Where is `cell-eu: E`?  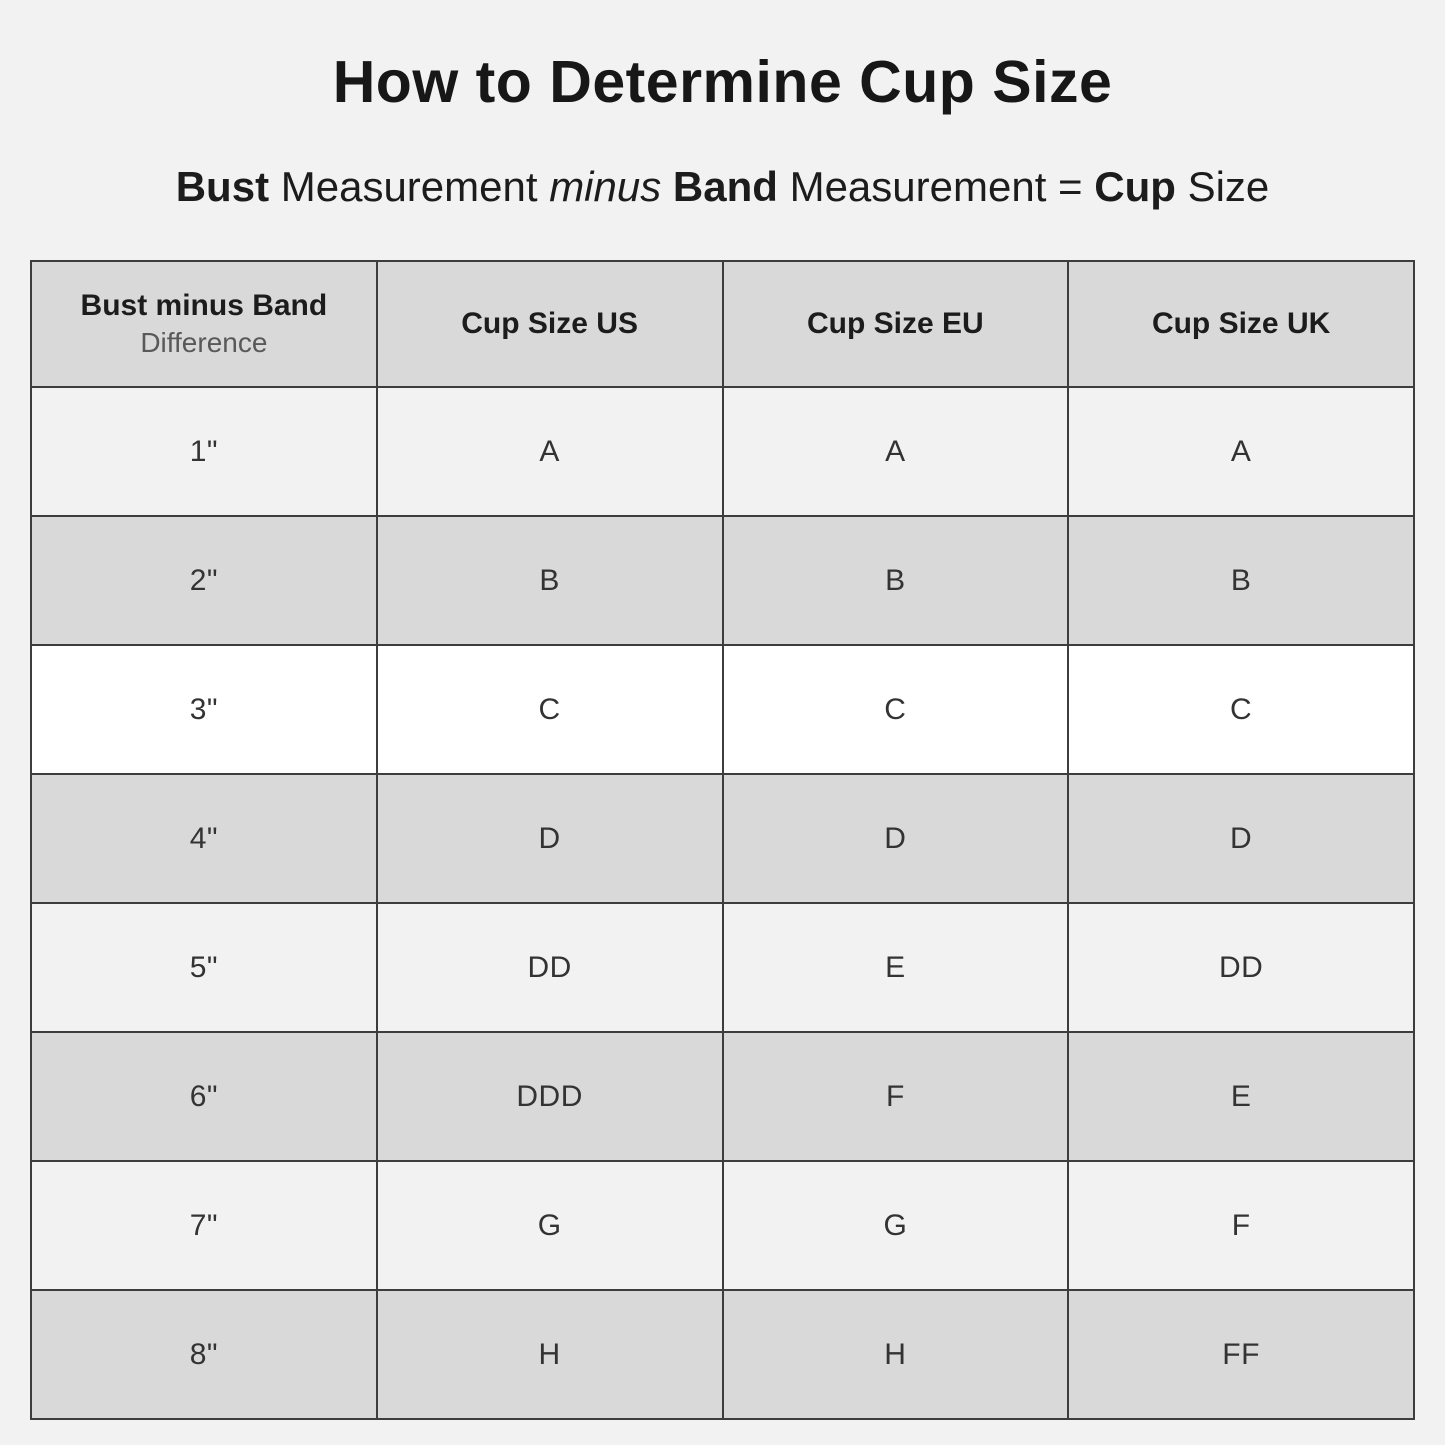
cell-eu: E is located at coordinates (895, 967).